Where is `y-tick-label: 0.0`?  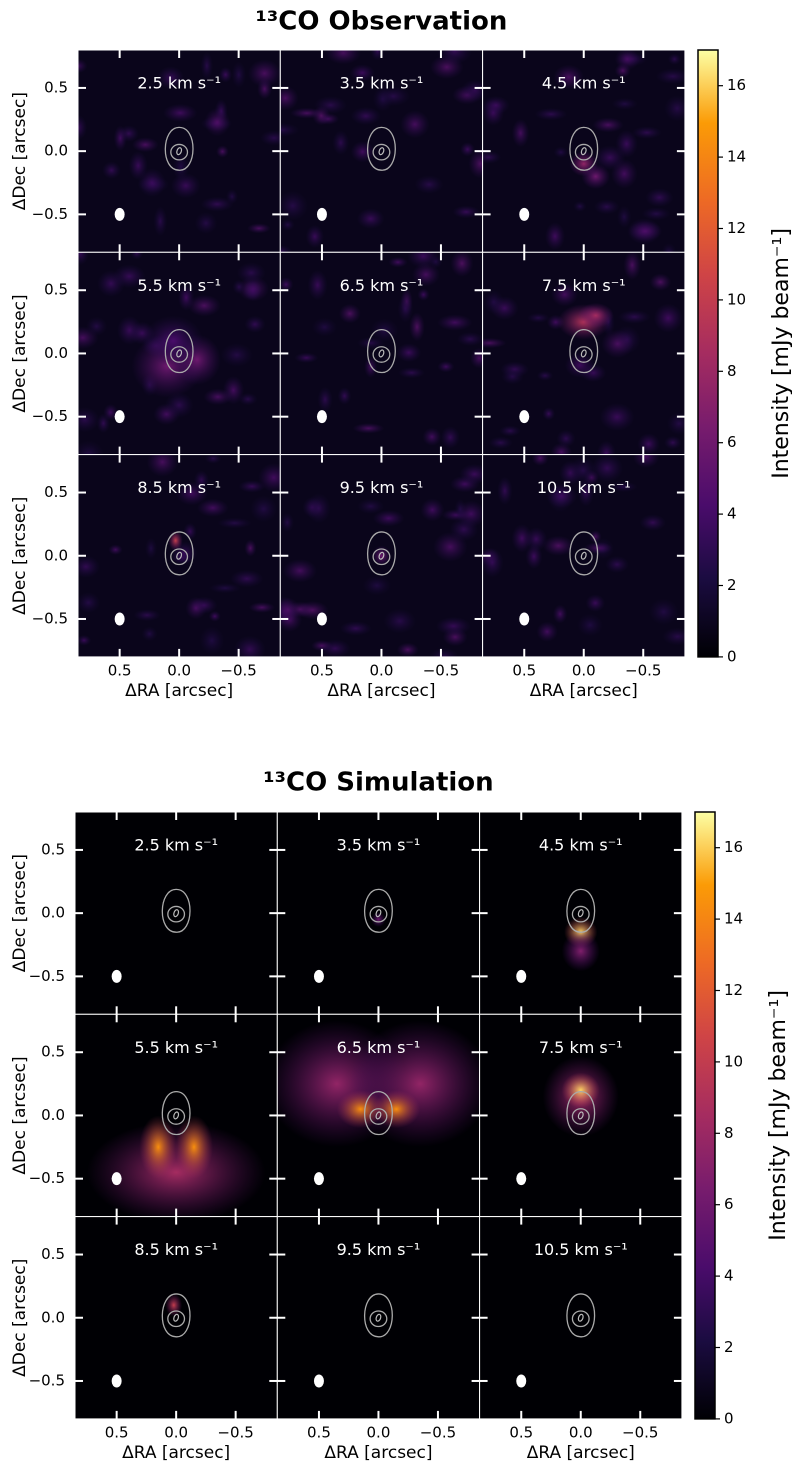 y-tick-label: 0.0 is located at coordinates (53, 1317).